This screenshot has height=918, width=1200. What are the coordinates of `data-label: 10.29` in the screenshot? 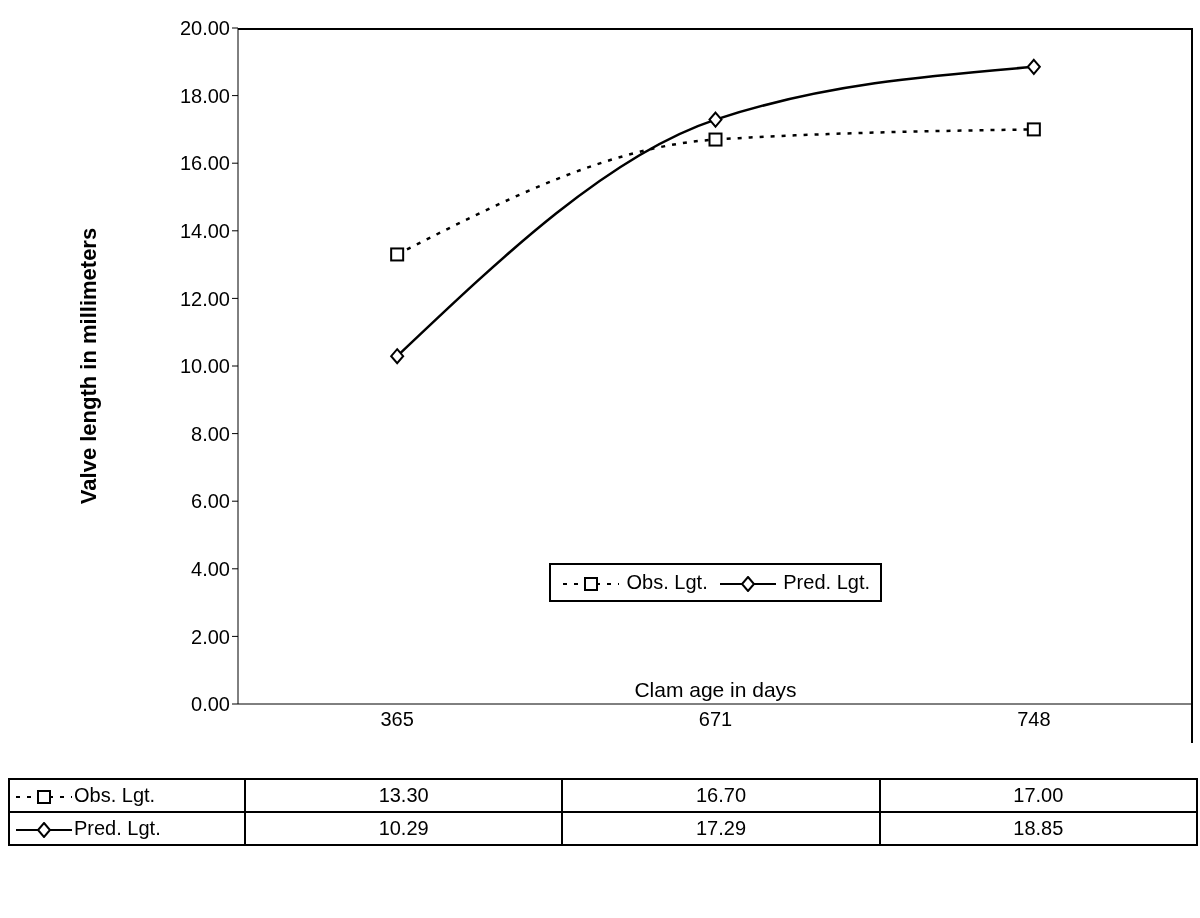 It's located at (404, 828).